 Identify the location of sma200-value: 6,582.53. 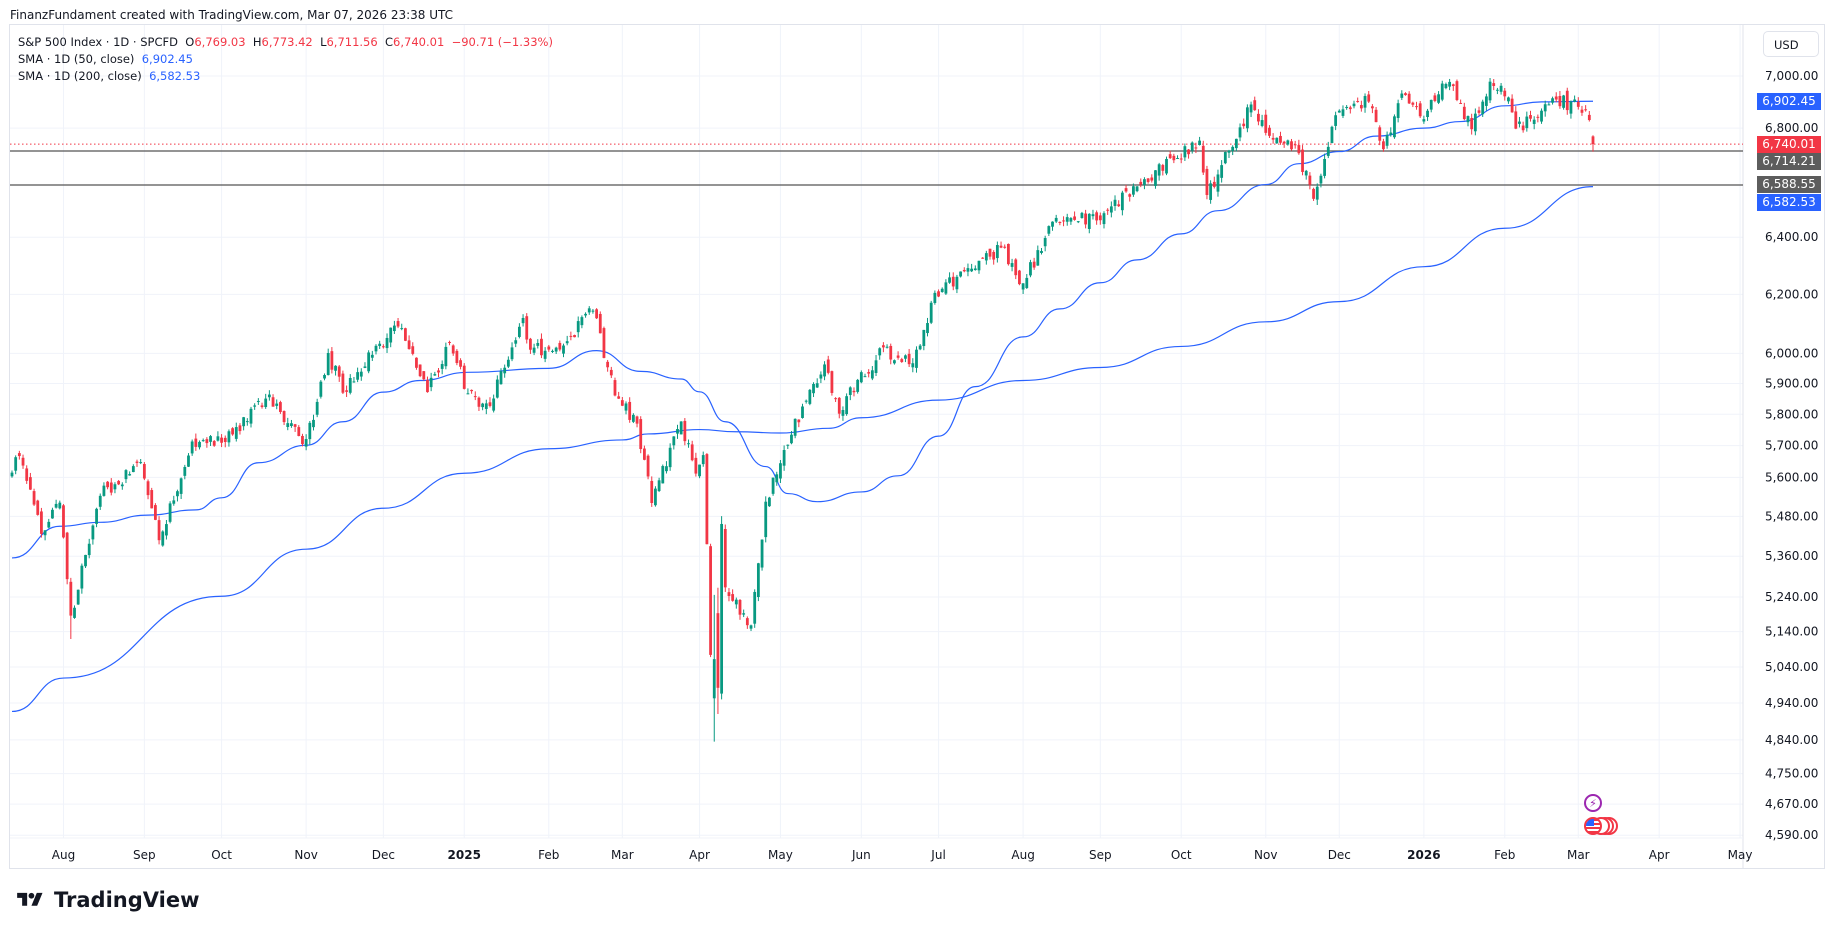
(175, 76).